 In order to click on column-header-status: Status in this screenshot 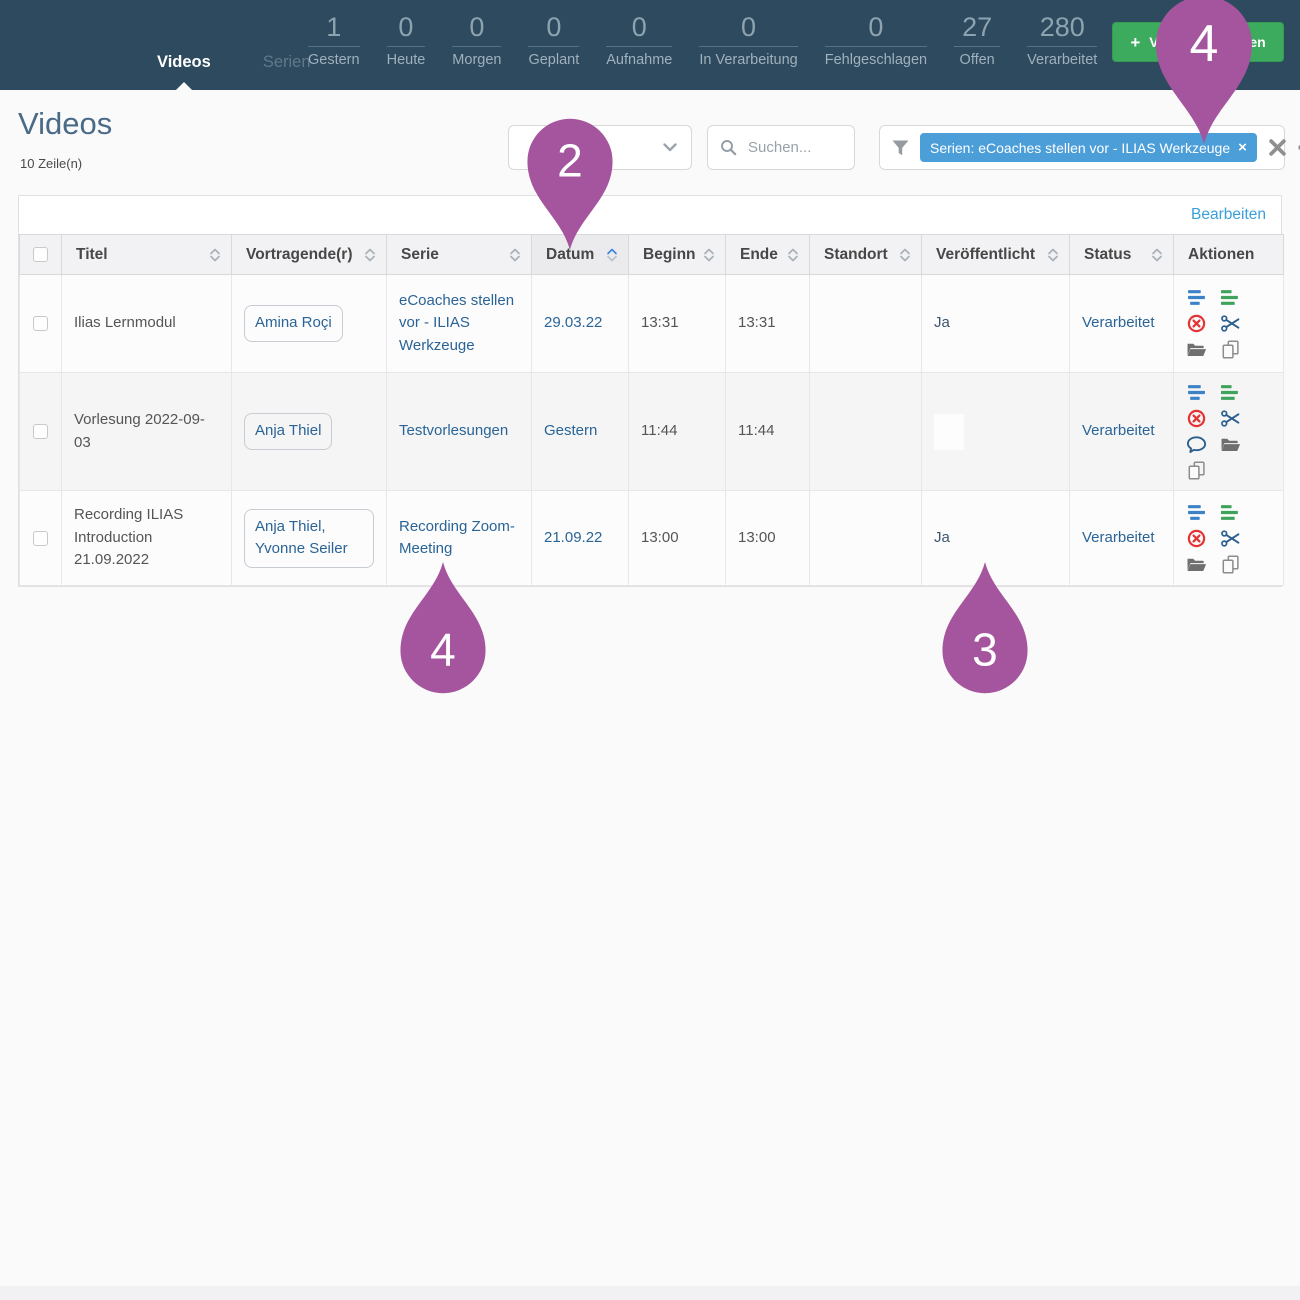, I will do `click(1121, 254)`.